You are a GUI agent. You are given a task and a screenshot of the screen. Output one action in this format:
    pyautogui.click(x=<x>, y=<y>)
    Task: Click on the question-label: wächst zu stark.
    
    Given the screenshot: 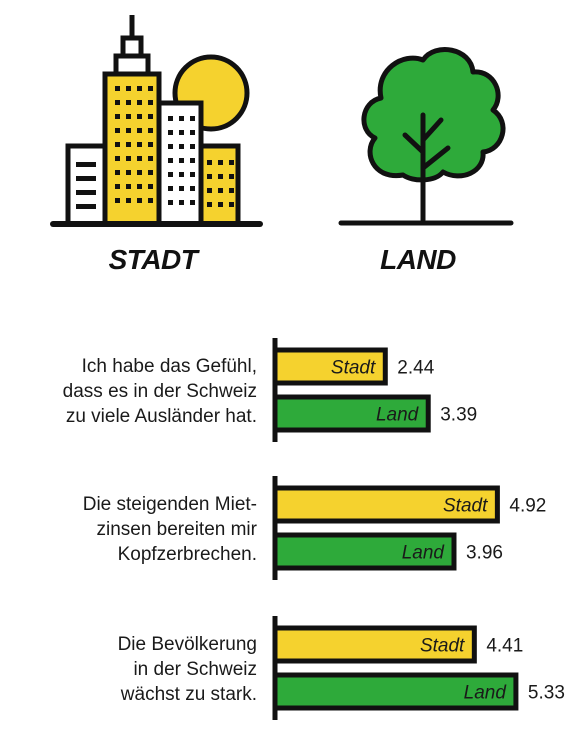 What is the action you would take?
    pyautogui.click(x=188, y=694)
    